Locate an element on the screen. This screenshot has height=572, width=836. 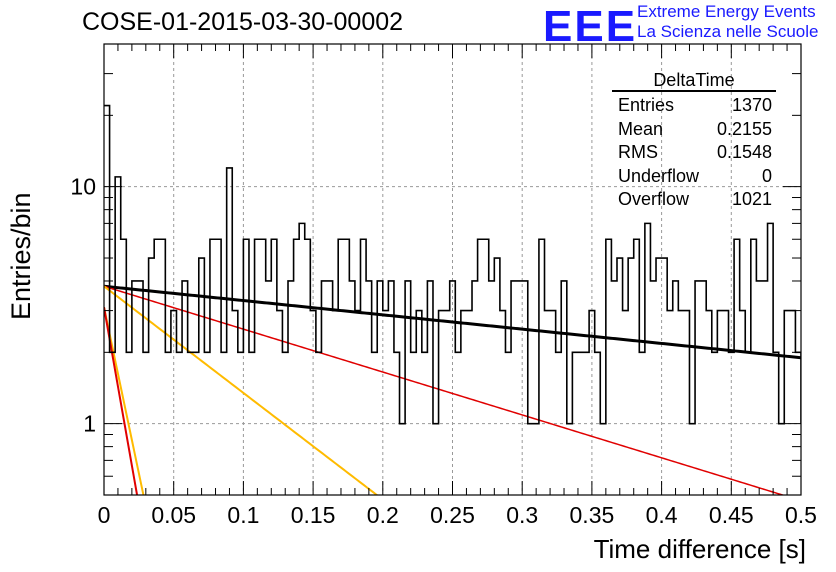
stats-label: RMS is located at coordinates (638, 152).